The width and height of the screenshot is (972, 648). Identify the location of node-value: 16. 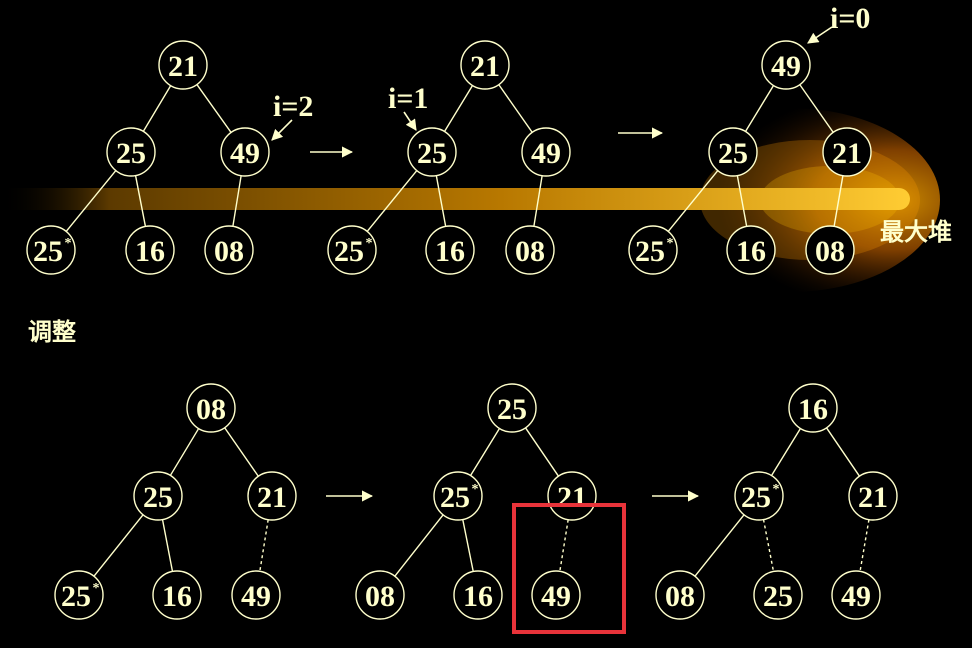
(150, 251).